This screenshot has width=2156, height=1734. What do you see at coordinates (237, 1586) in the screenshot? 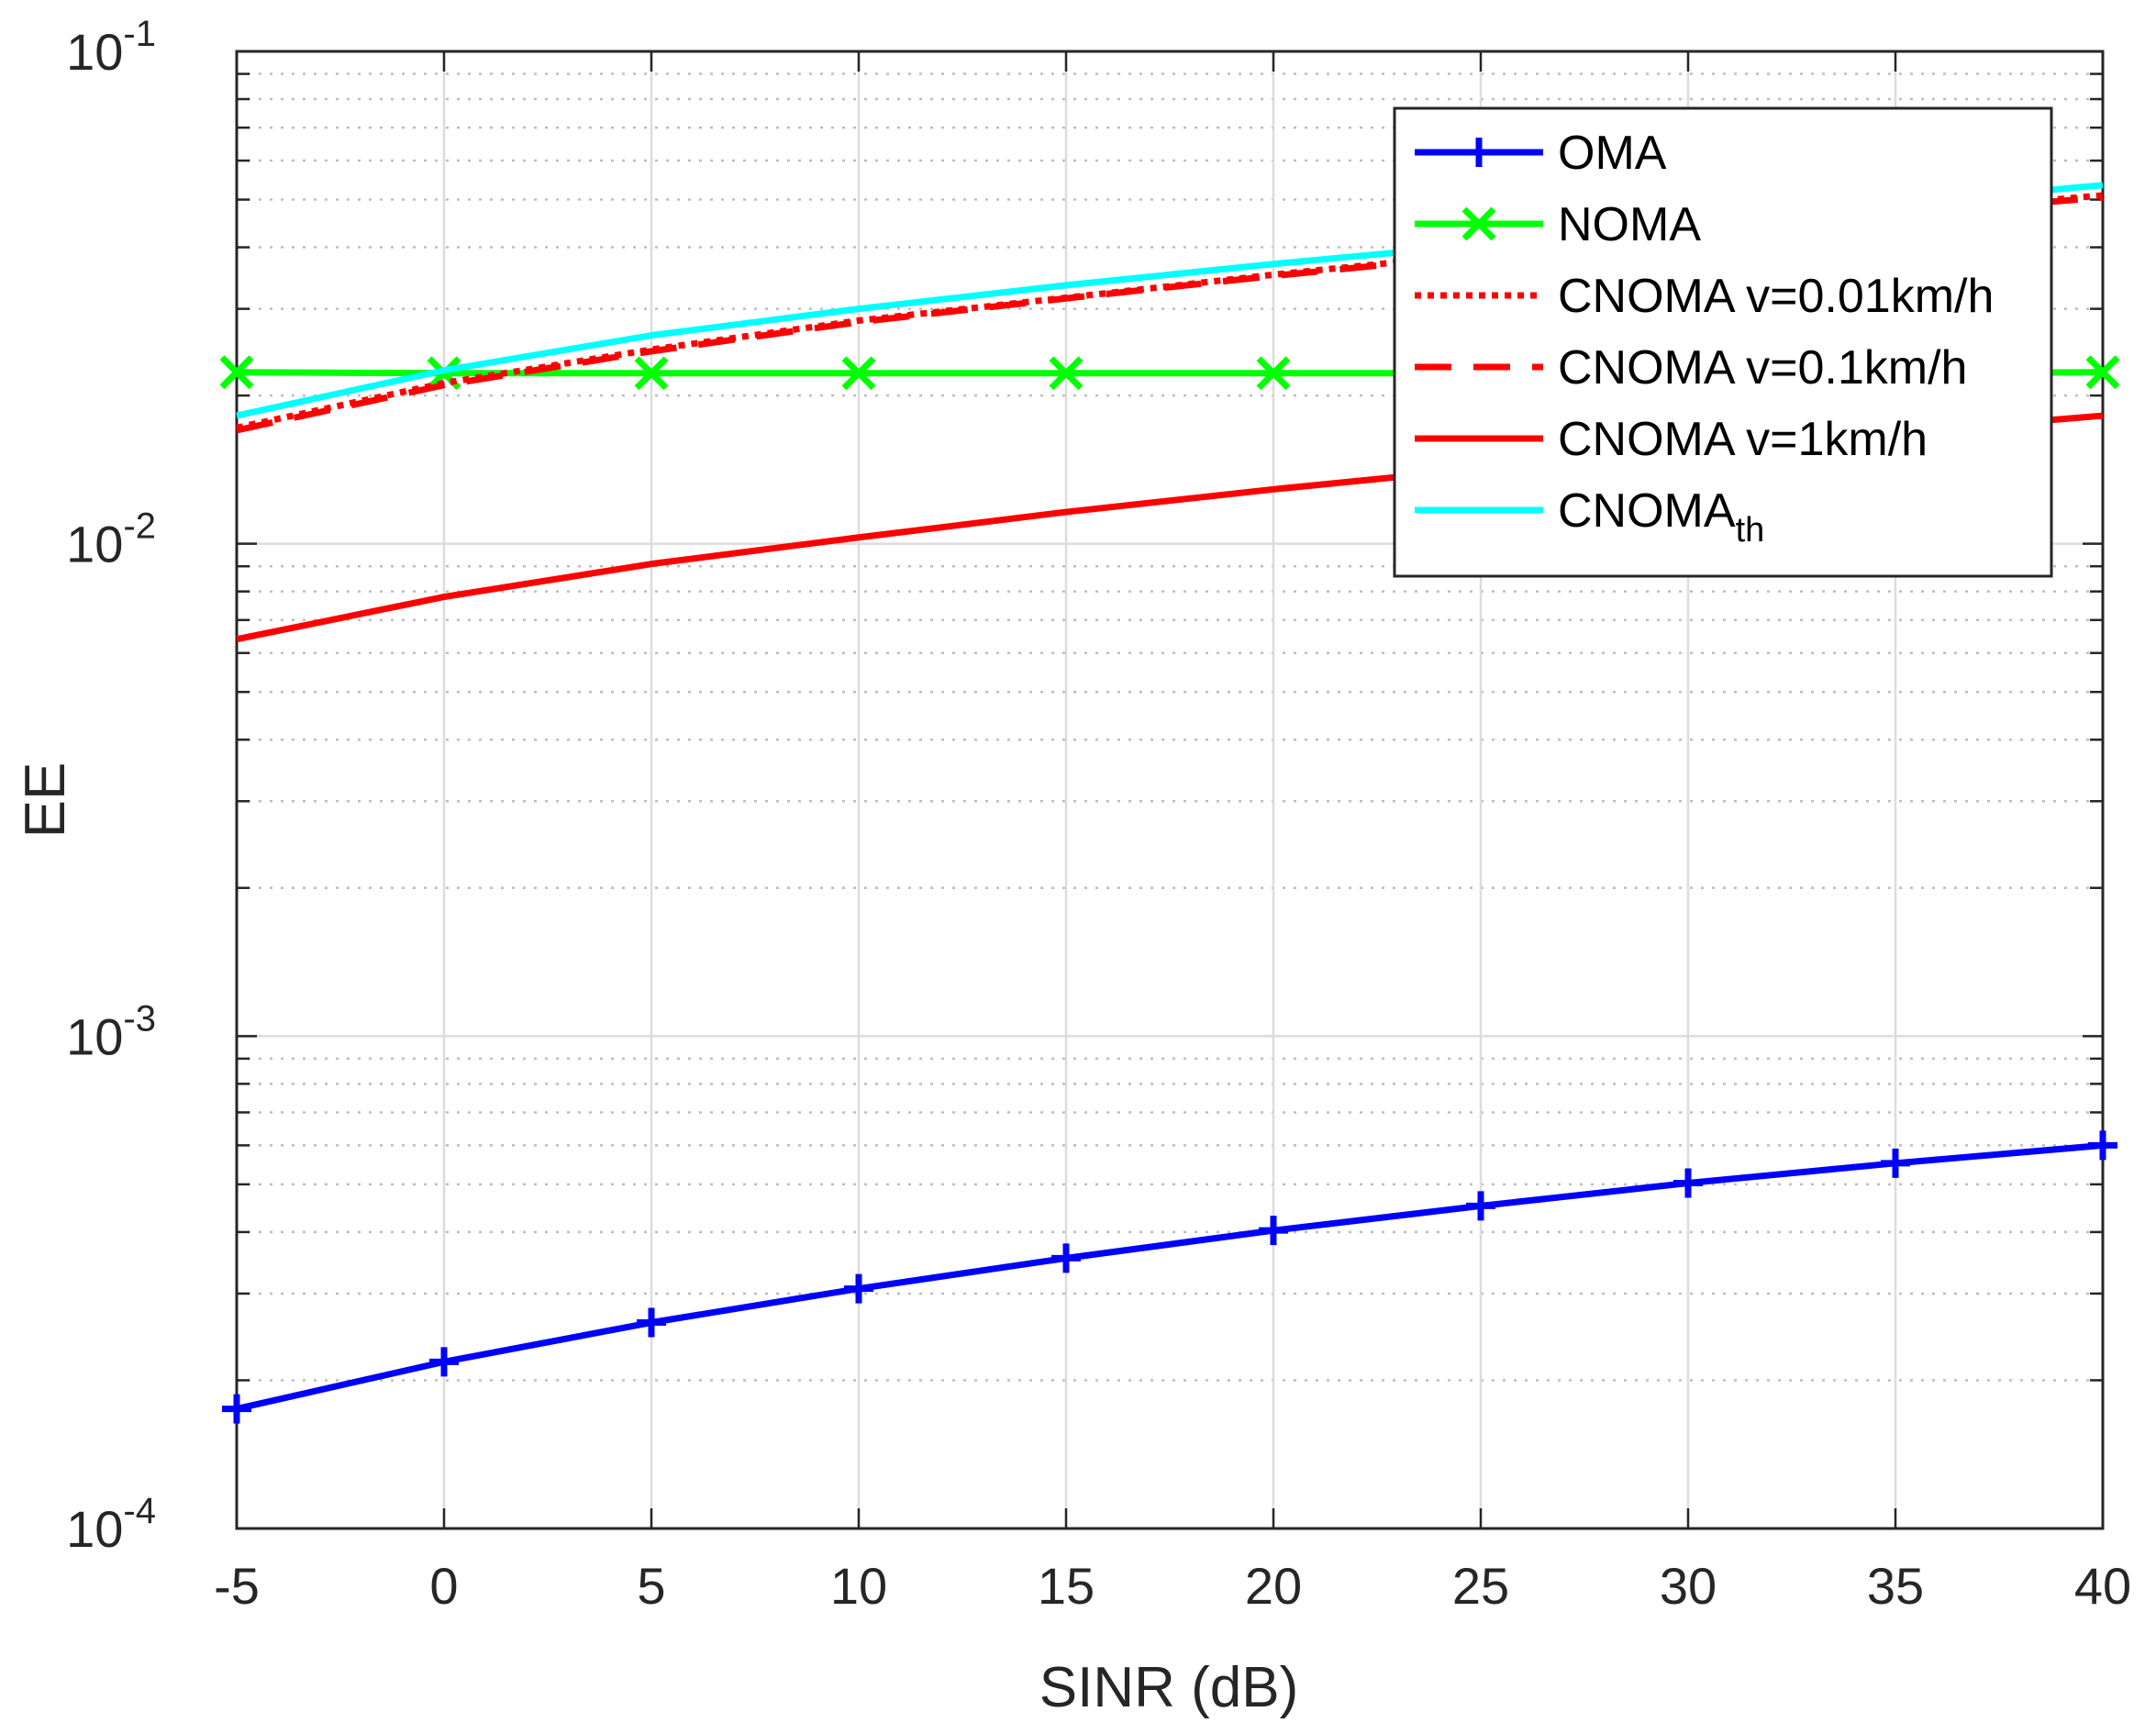
I see `x-tick-label: -5` at bounding box center [237, 1586].